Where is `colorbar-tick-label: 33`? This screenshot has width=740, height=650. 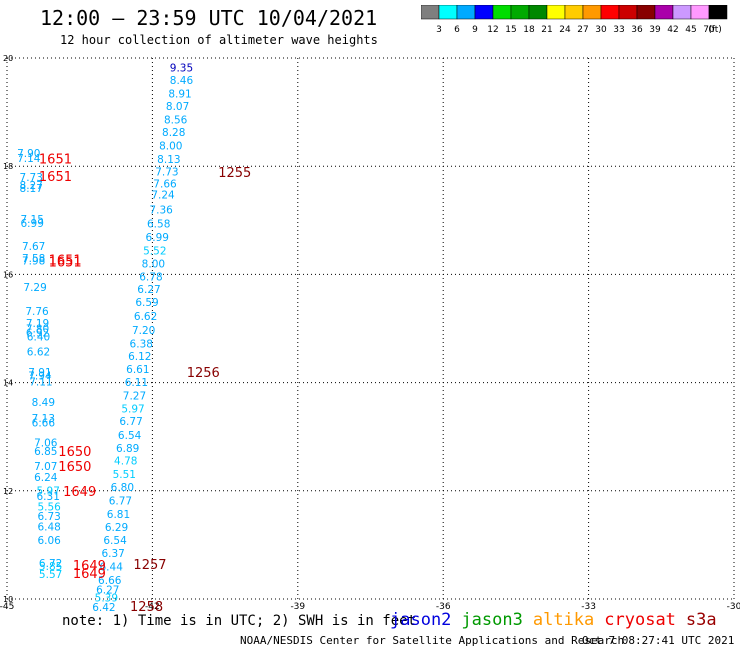
colorbar-tick-label: 33 is located at coordinates (618, 30).